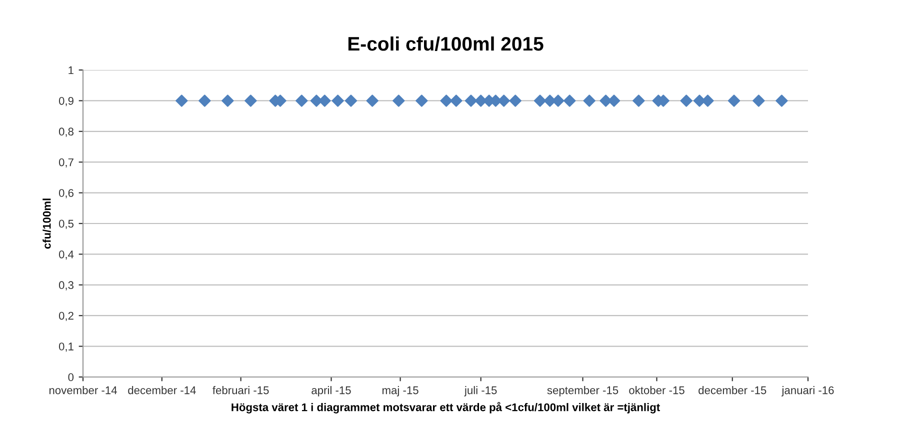  What do you see at coordinates (66, 285) in the screenshot?
I see `y-tick-label: 0,3` at bounding box center [66, 285].